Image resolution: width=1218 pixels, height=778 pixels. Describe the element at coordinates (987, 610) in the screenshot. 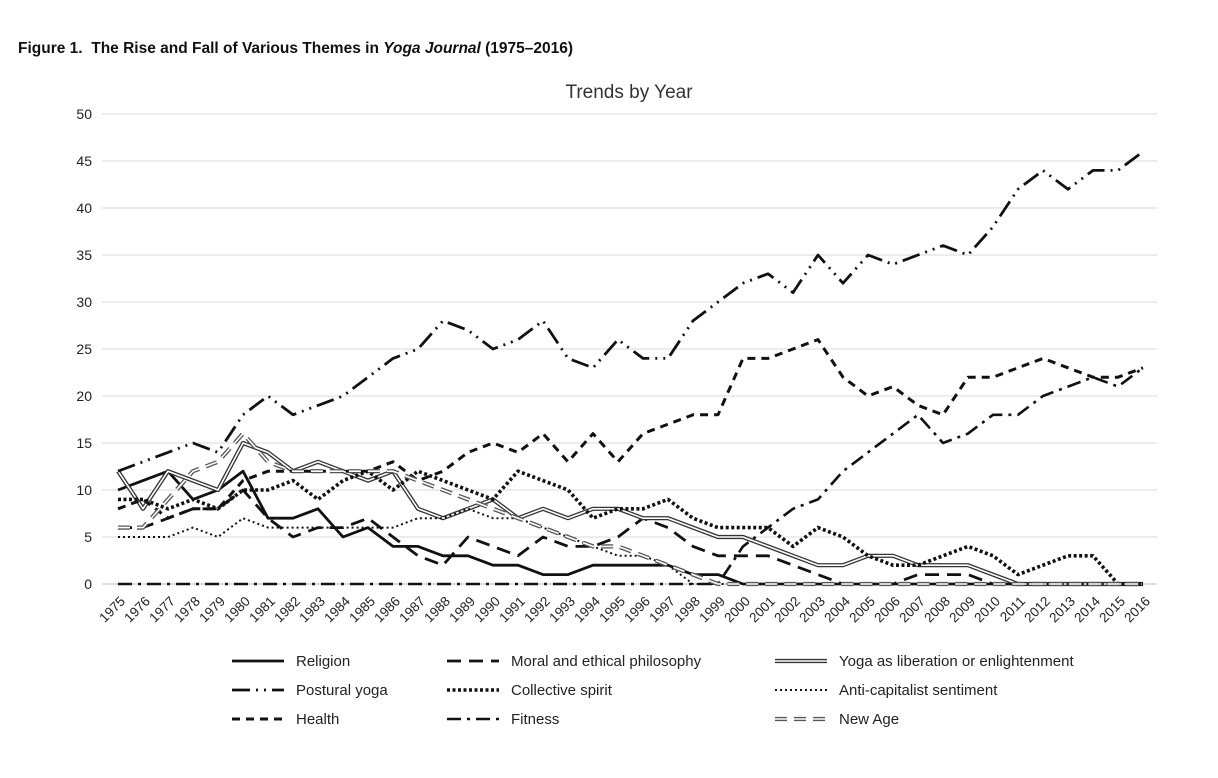

I see `x-tick-label: 2010` at that location.